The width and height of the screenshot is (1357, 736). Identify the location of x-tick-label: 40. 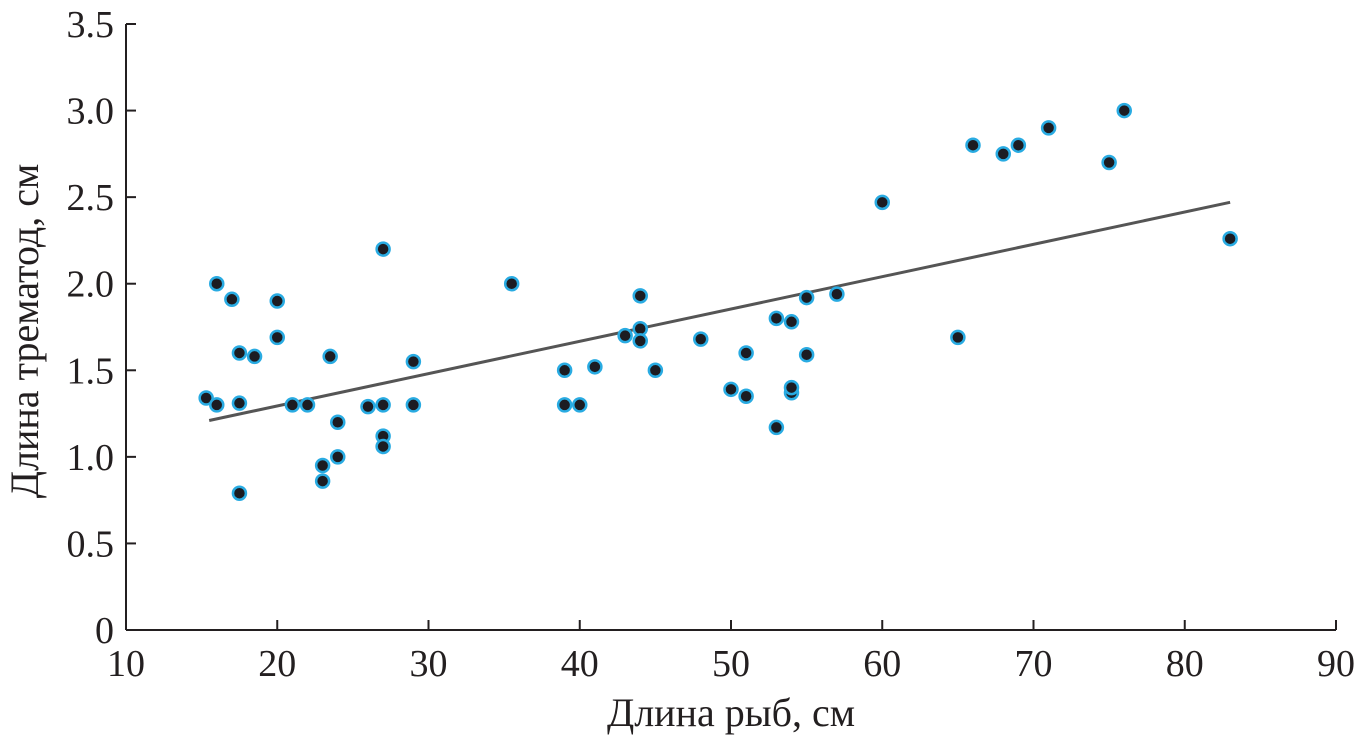
(580, 664).